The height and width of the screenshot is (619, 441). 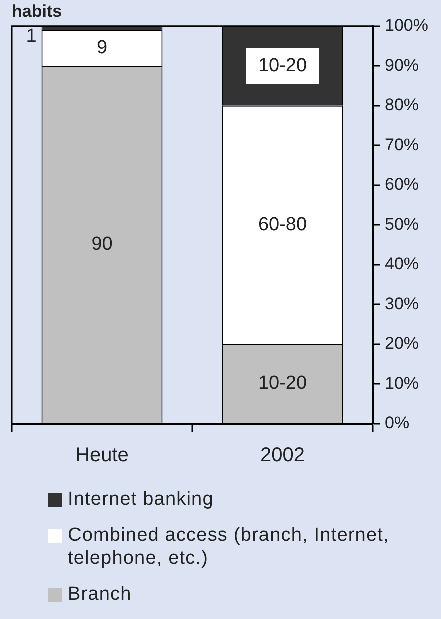 I want to click on y-tick-label: 10%, so click(x=402, y=383).